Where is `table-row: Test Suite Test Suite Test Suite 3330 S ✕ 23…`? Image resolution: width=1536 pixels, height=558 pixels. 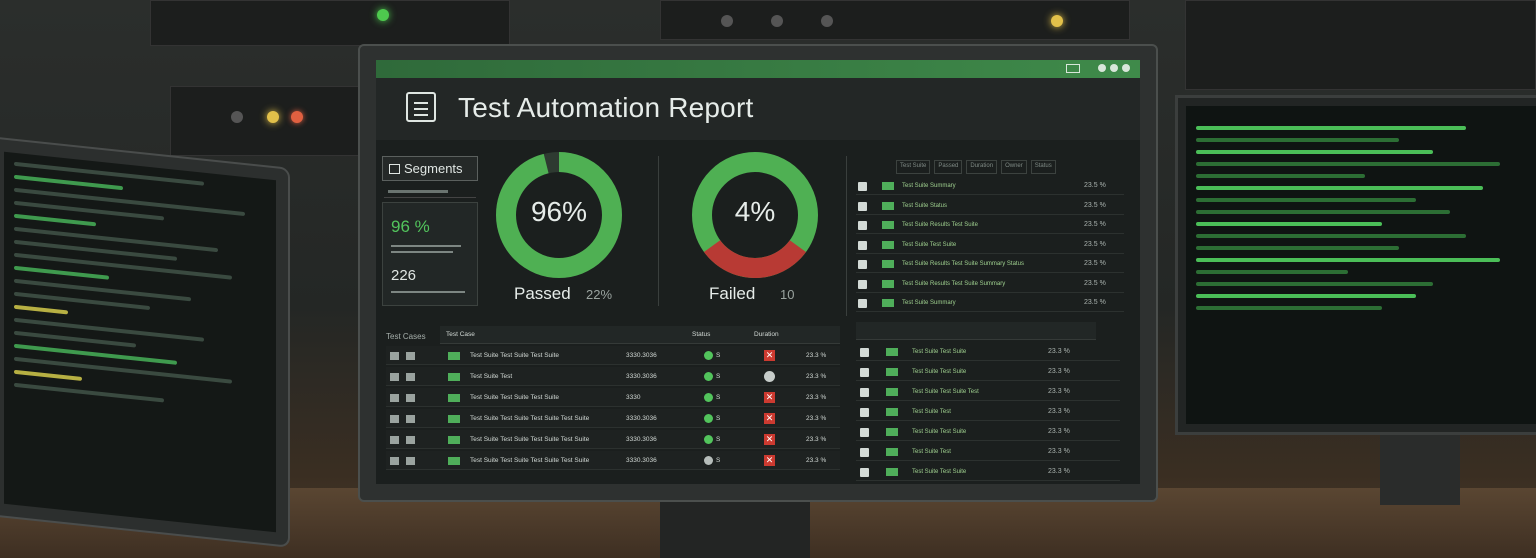 table-row: Test Suite Test Suite Test Suite 3330 S ✕ 23… is located at coordinates (613, 397).